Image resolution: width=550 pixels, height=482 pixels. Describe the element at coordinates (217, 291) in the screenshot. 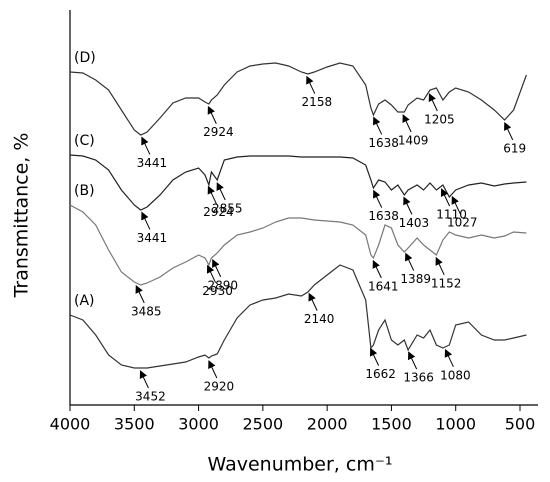

I see `peak-label: 2930` at that location.